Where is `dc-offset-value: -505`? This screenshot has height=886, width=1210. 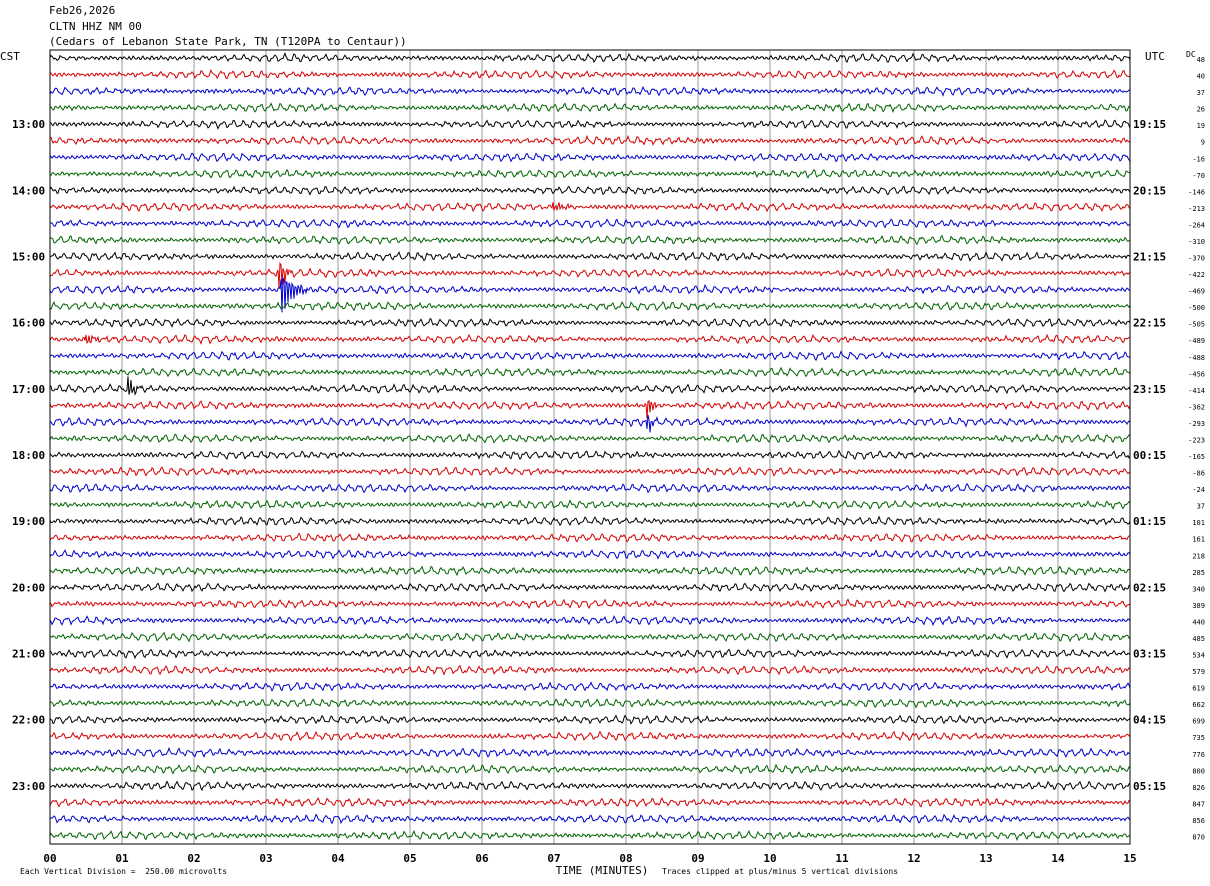
dc-offset-value: -505 is located at coordinates (1196, 325).